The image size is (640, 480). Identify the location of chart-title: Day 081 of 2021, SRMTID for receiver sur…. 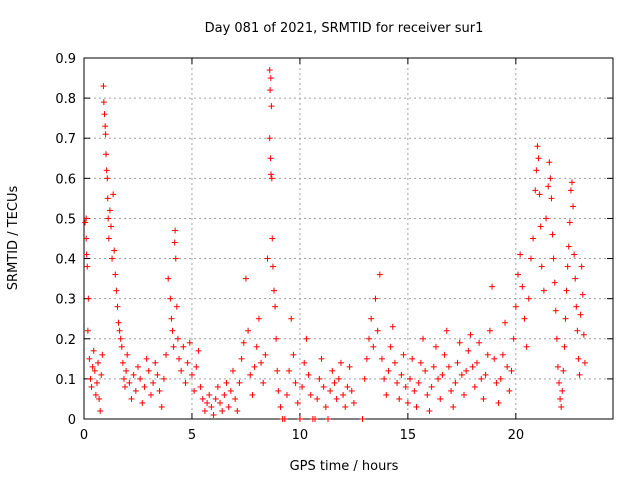
(344, 28).